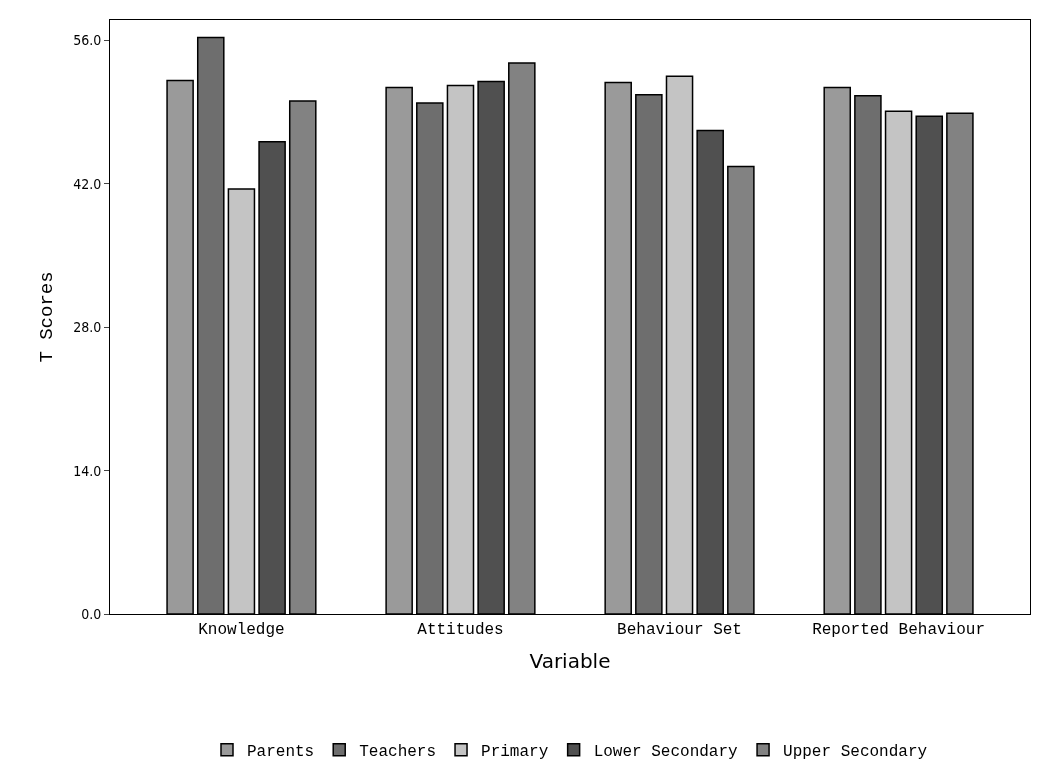 This screenshot has height=784, width=1060. Describe the element at coordinates (91, 613) in the screenshot. I see `y-tick-label: 0.0` at that location.